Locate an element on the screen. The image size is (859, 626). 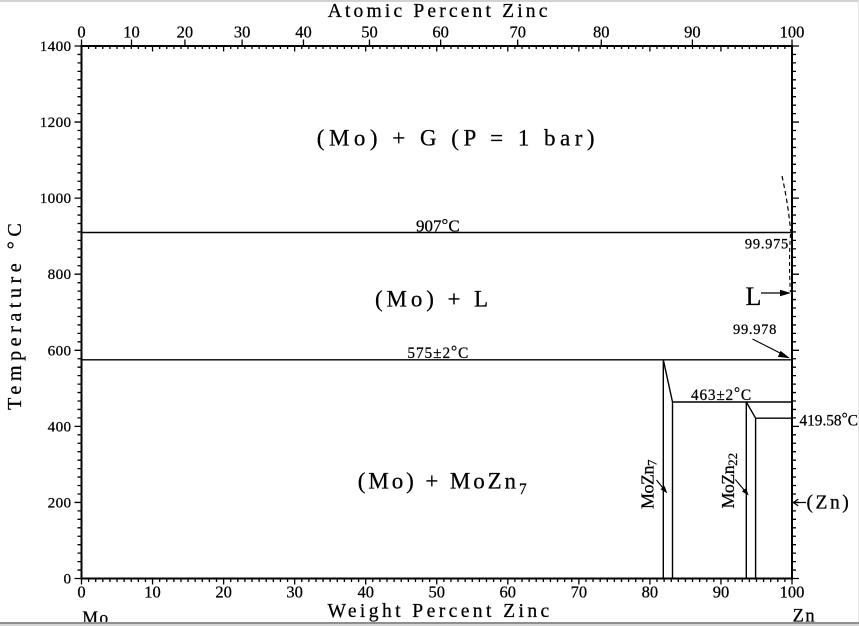
svg-text: 419.58°C is located at coordinates (829, 420).